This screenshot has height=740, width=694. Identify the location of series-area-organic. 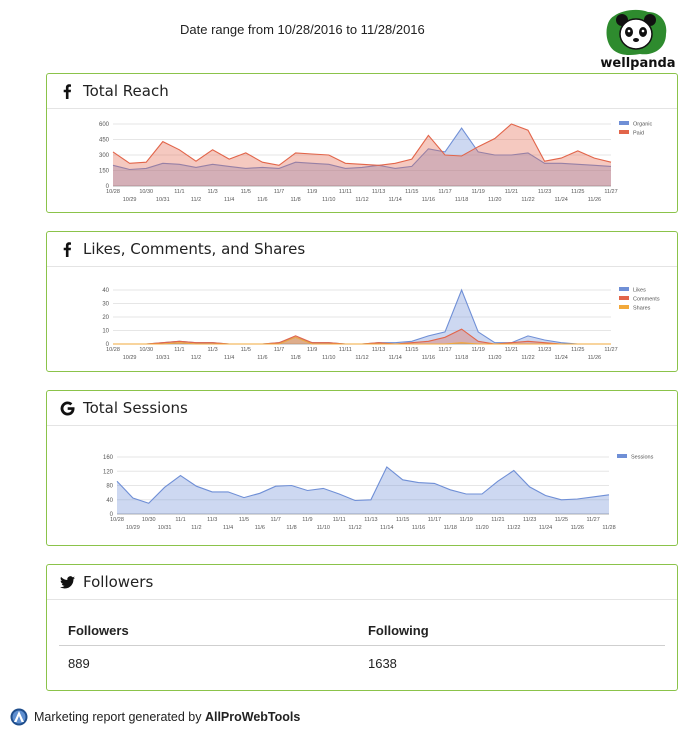
(362, 157).